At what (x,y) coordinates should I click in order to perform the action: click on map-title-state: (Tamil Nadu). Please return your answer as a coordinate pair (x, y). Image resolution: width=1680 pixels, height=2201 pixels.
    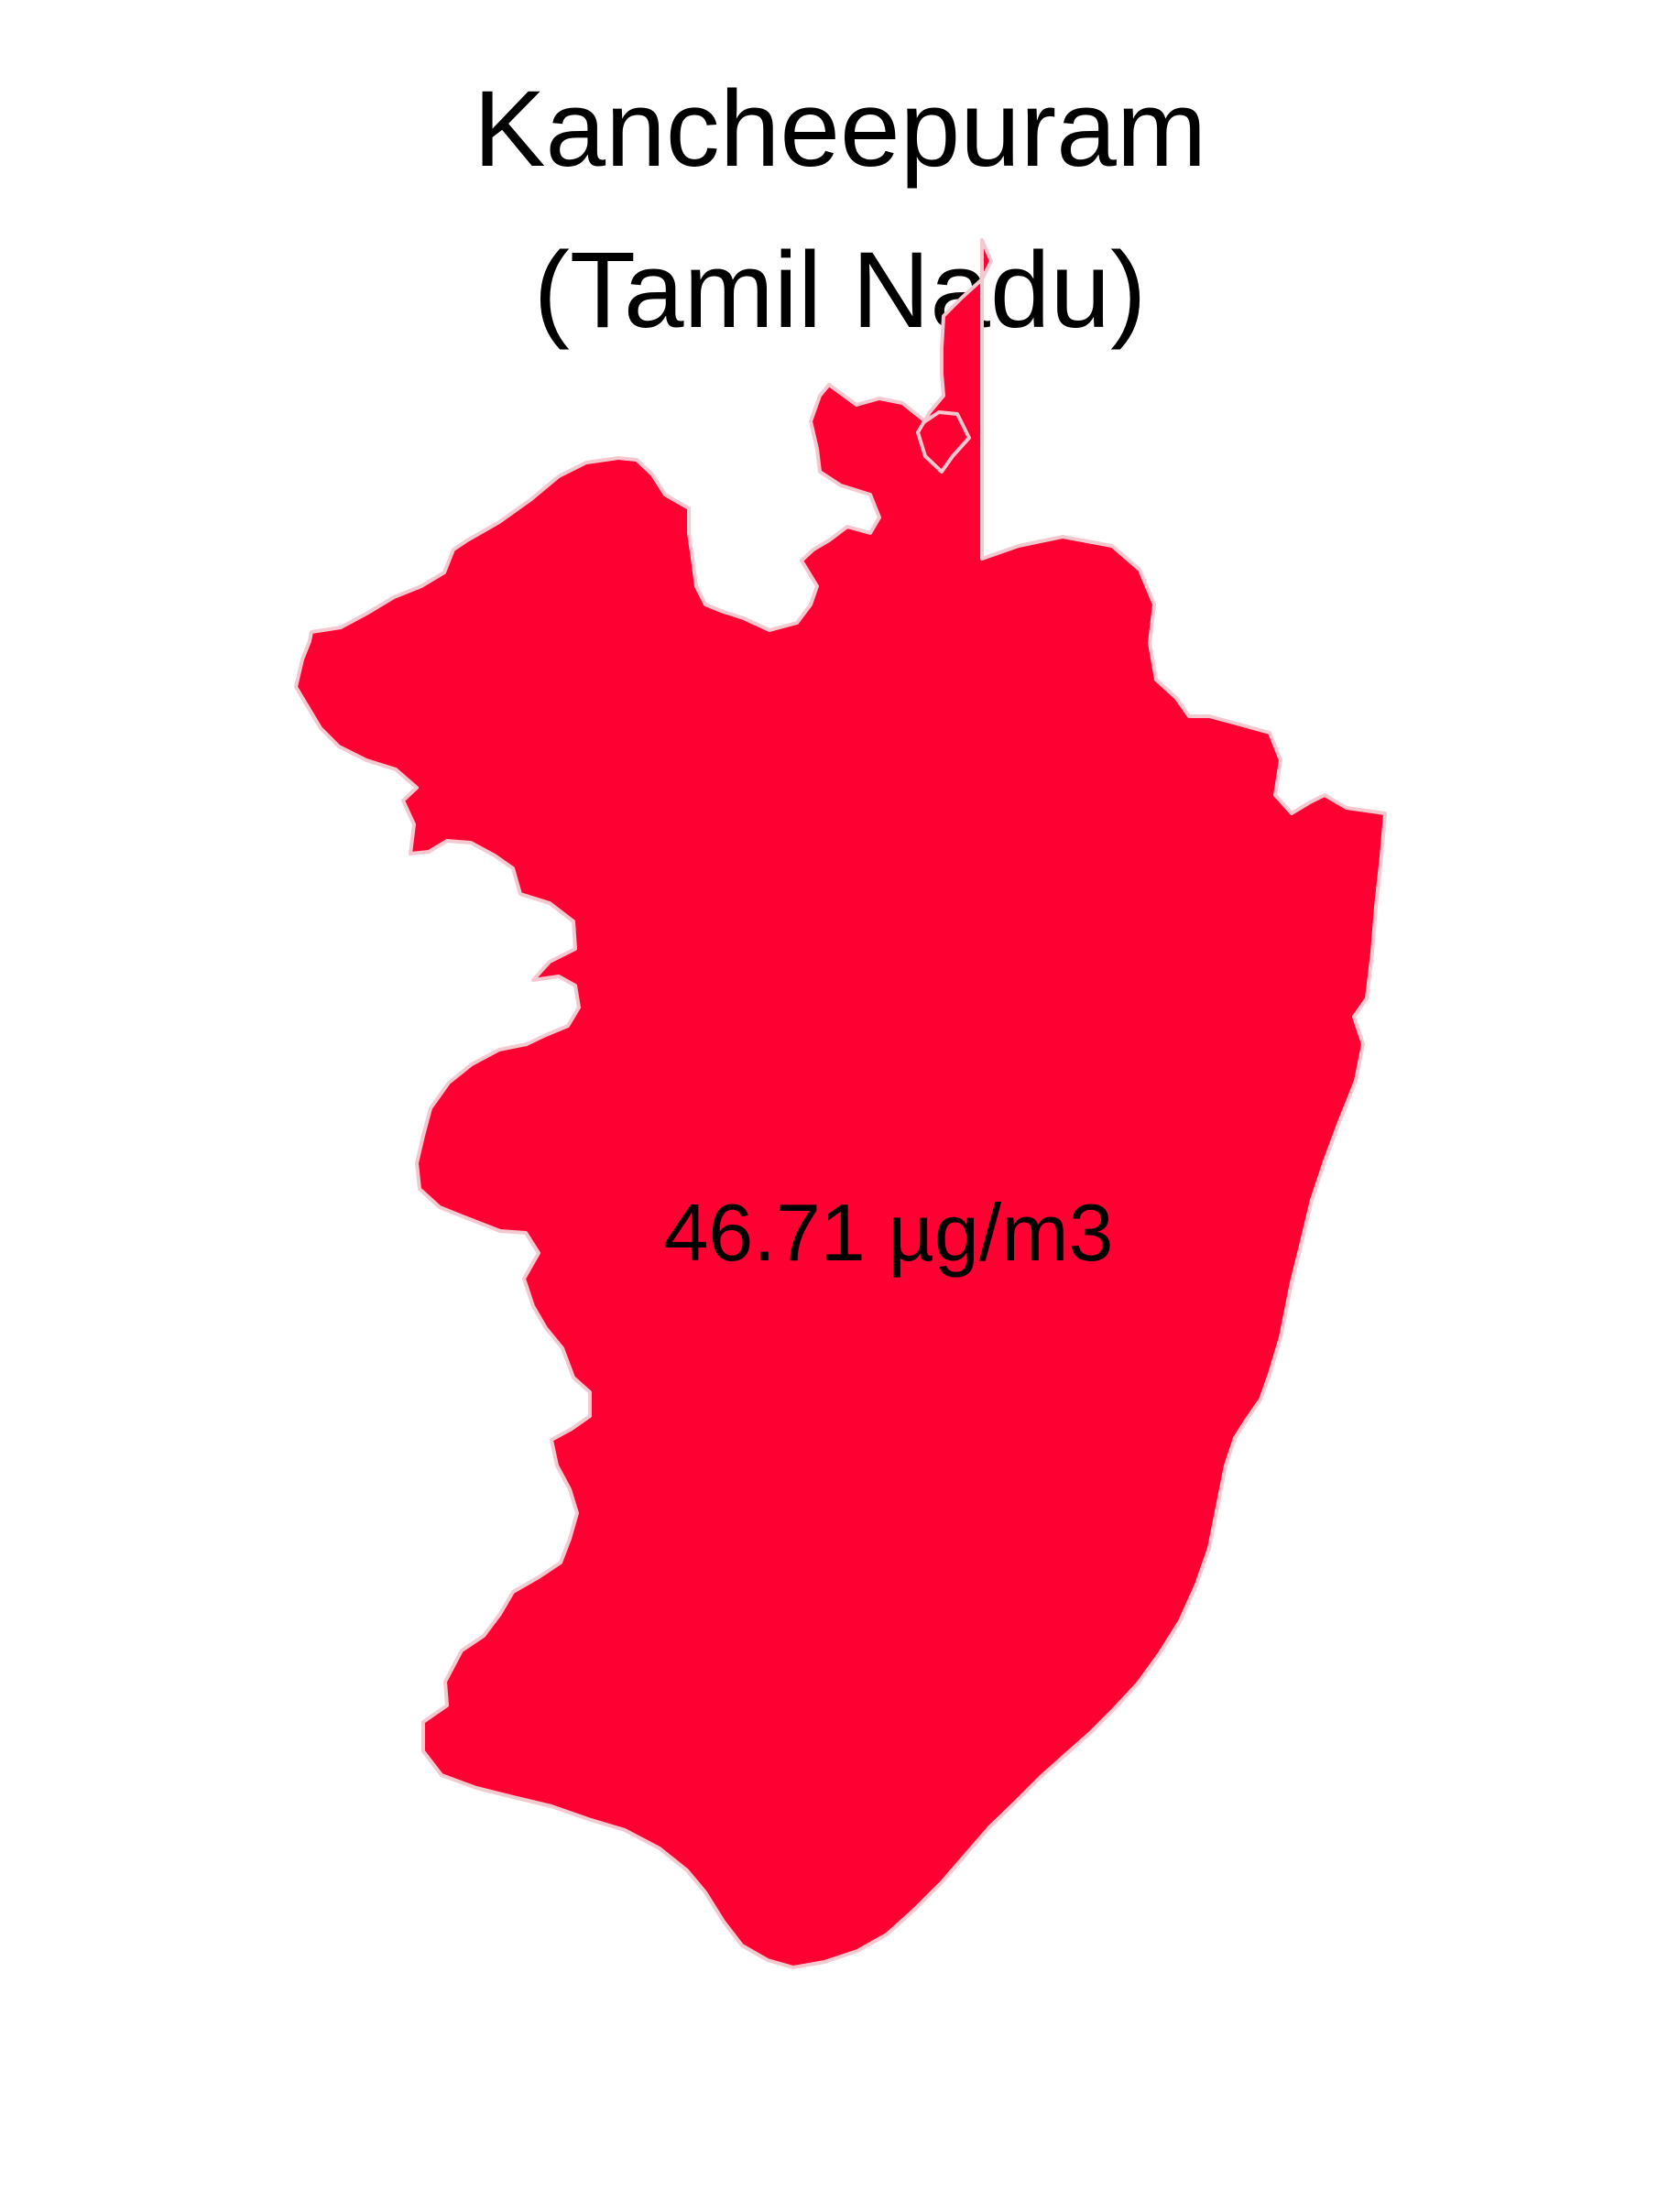
    Looking at the image, I should click on (840, 290).